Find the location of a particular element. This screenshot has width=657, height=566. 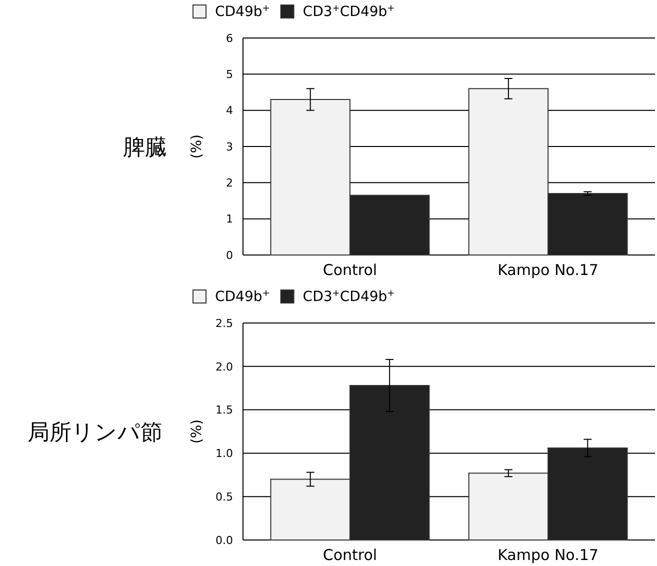

y-tick-label: 0 is located at coordinates (229, 255).